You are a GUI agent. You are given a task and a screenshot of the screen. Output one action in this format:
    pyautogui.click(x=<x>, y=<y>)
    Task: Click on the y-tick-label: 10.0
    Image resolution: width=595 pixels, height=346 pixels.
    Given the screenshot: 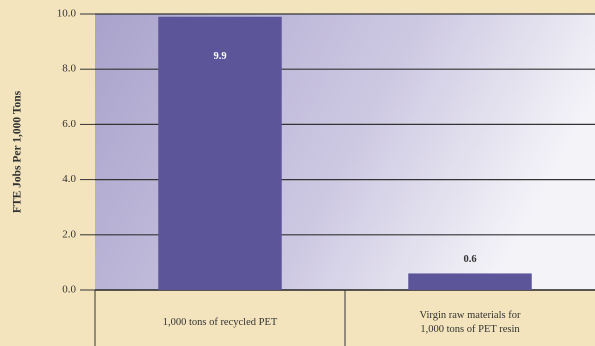 What is the action you would take?
    pyautogui.click(x=67, y=14)
    